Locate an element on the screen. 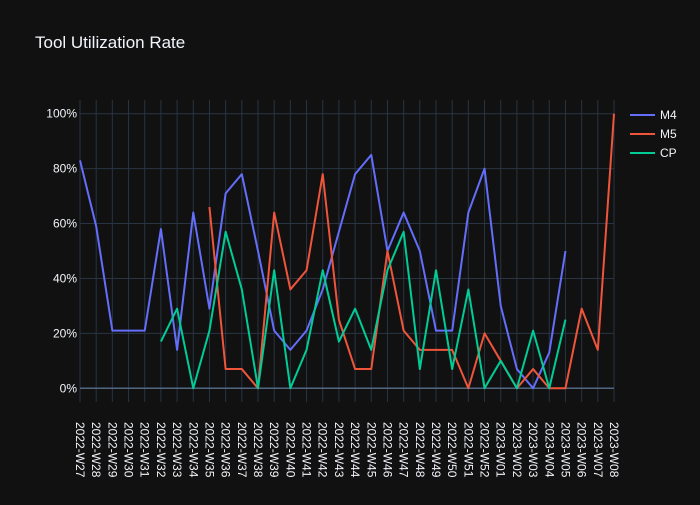  x-tick-label: 2022-W38 is located at coordinates (258, 450).